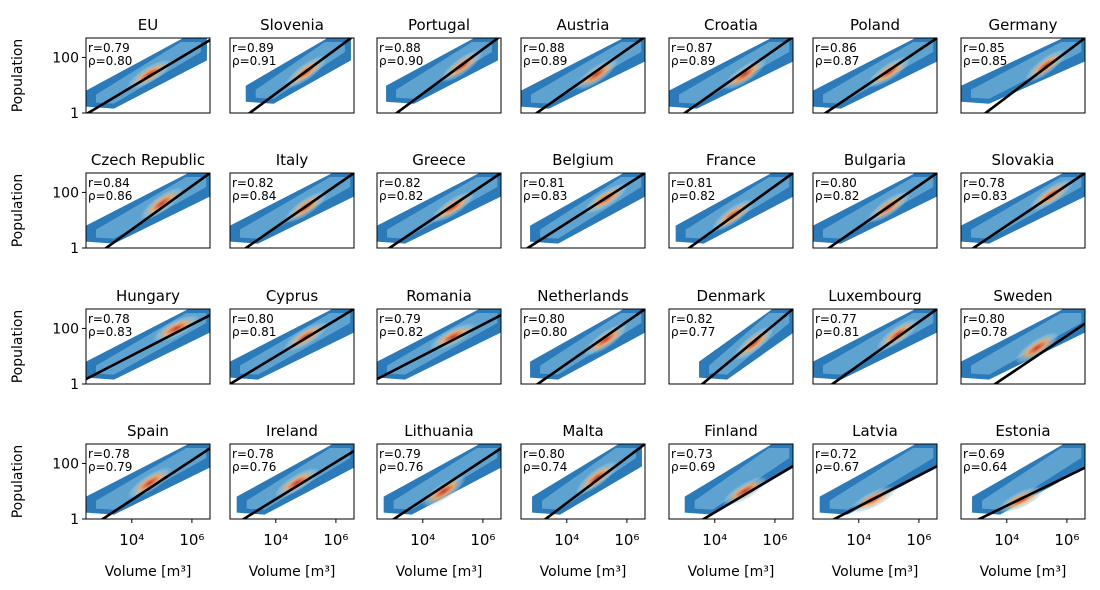  I want to click on pearson-r: r=0.72, so click(836, 454).